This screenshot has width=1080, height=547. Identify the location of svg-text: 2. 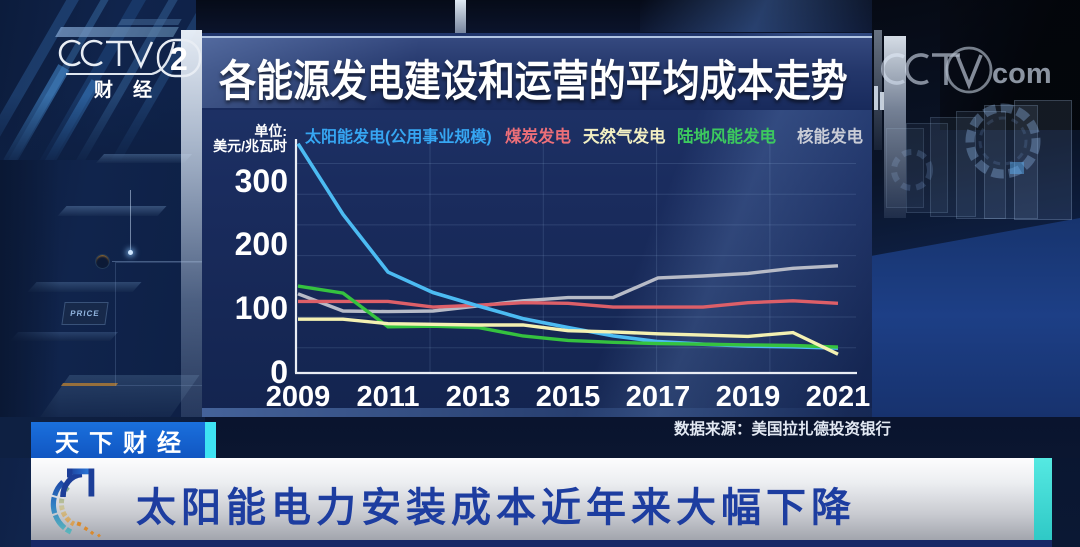
(179, 59).